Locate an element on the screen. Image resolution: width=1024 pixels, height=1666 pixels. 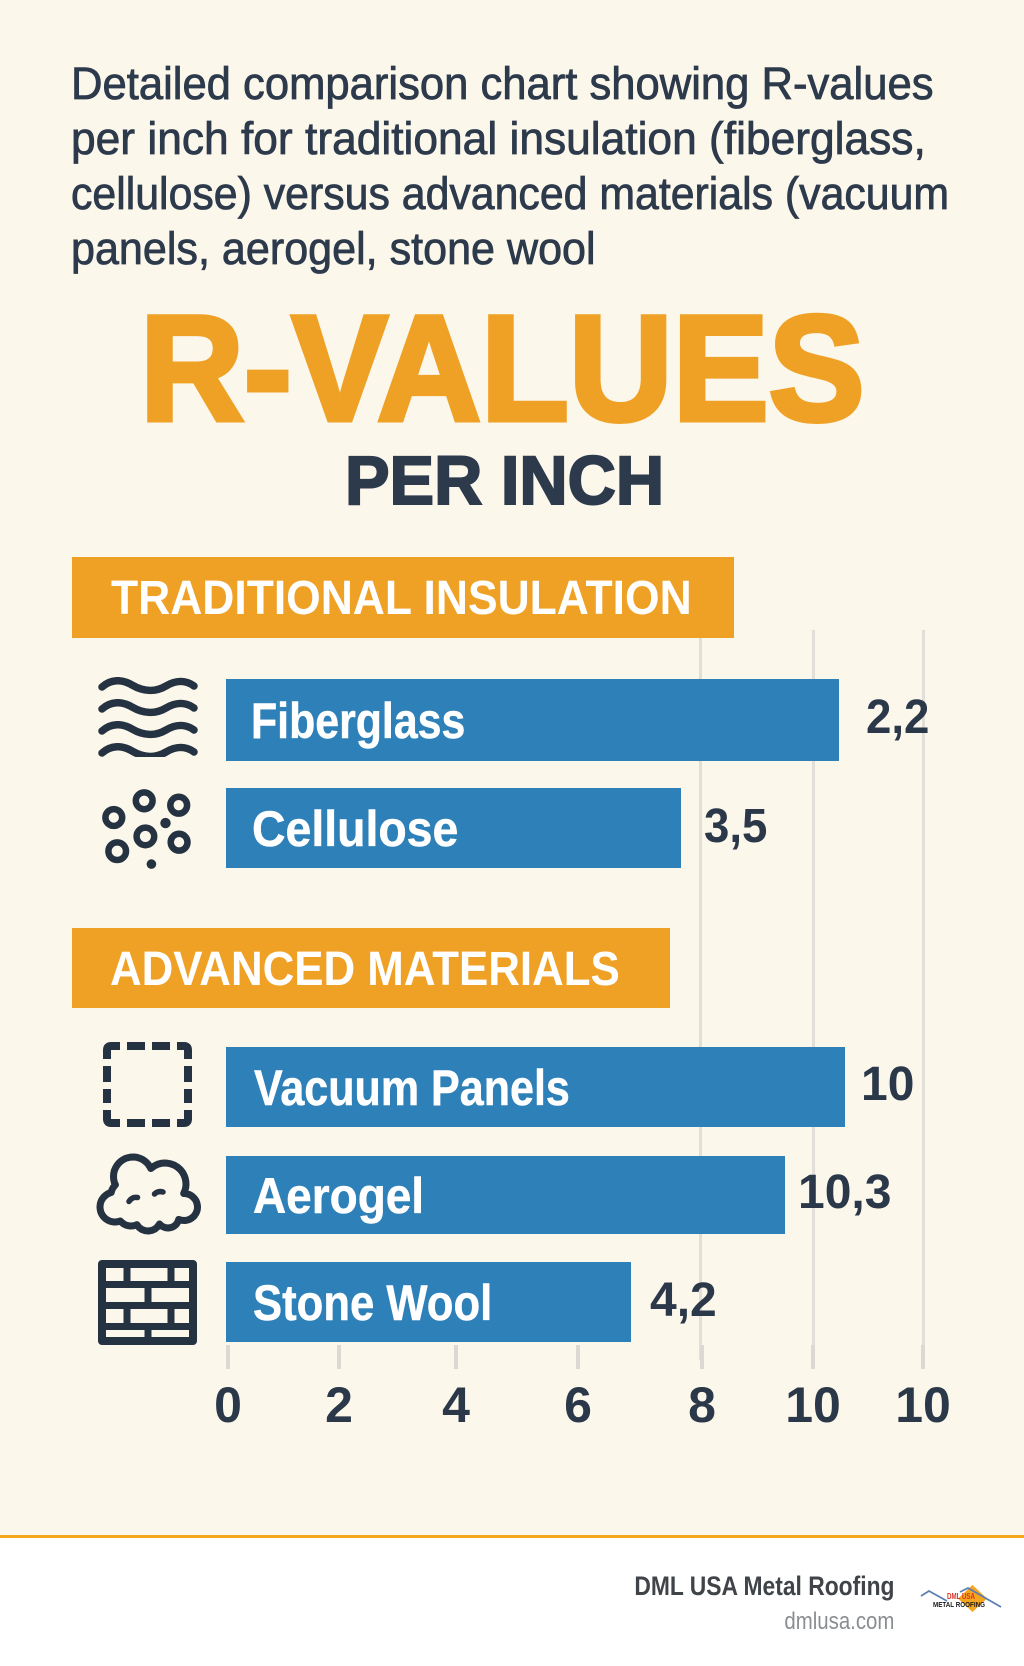
svg-text: METAL ROOFING is located at coordinates (959, 1605).